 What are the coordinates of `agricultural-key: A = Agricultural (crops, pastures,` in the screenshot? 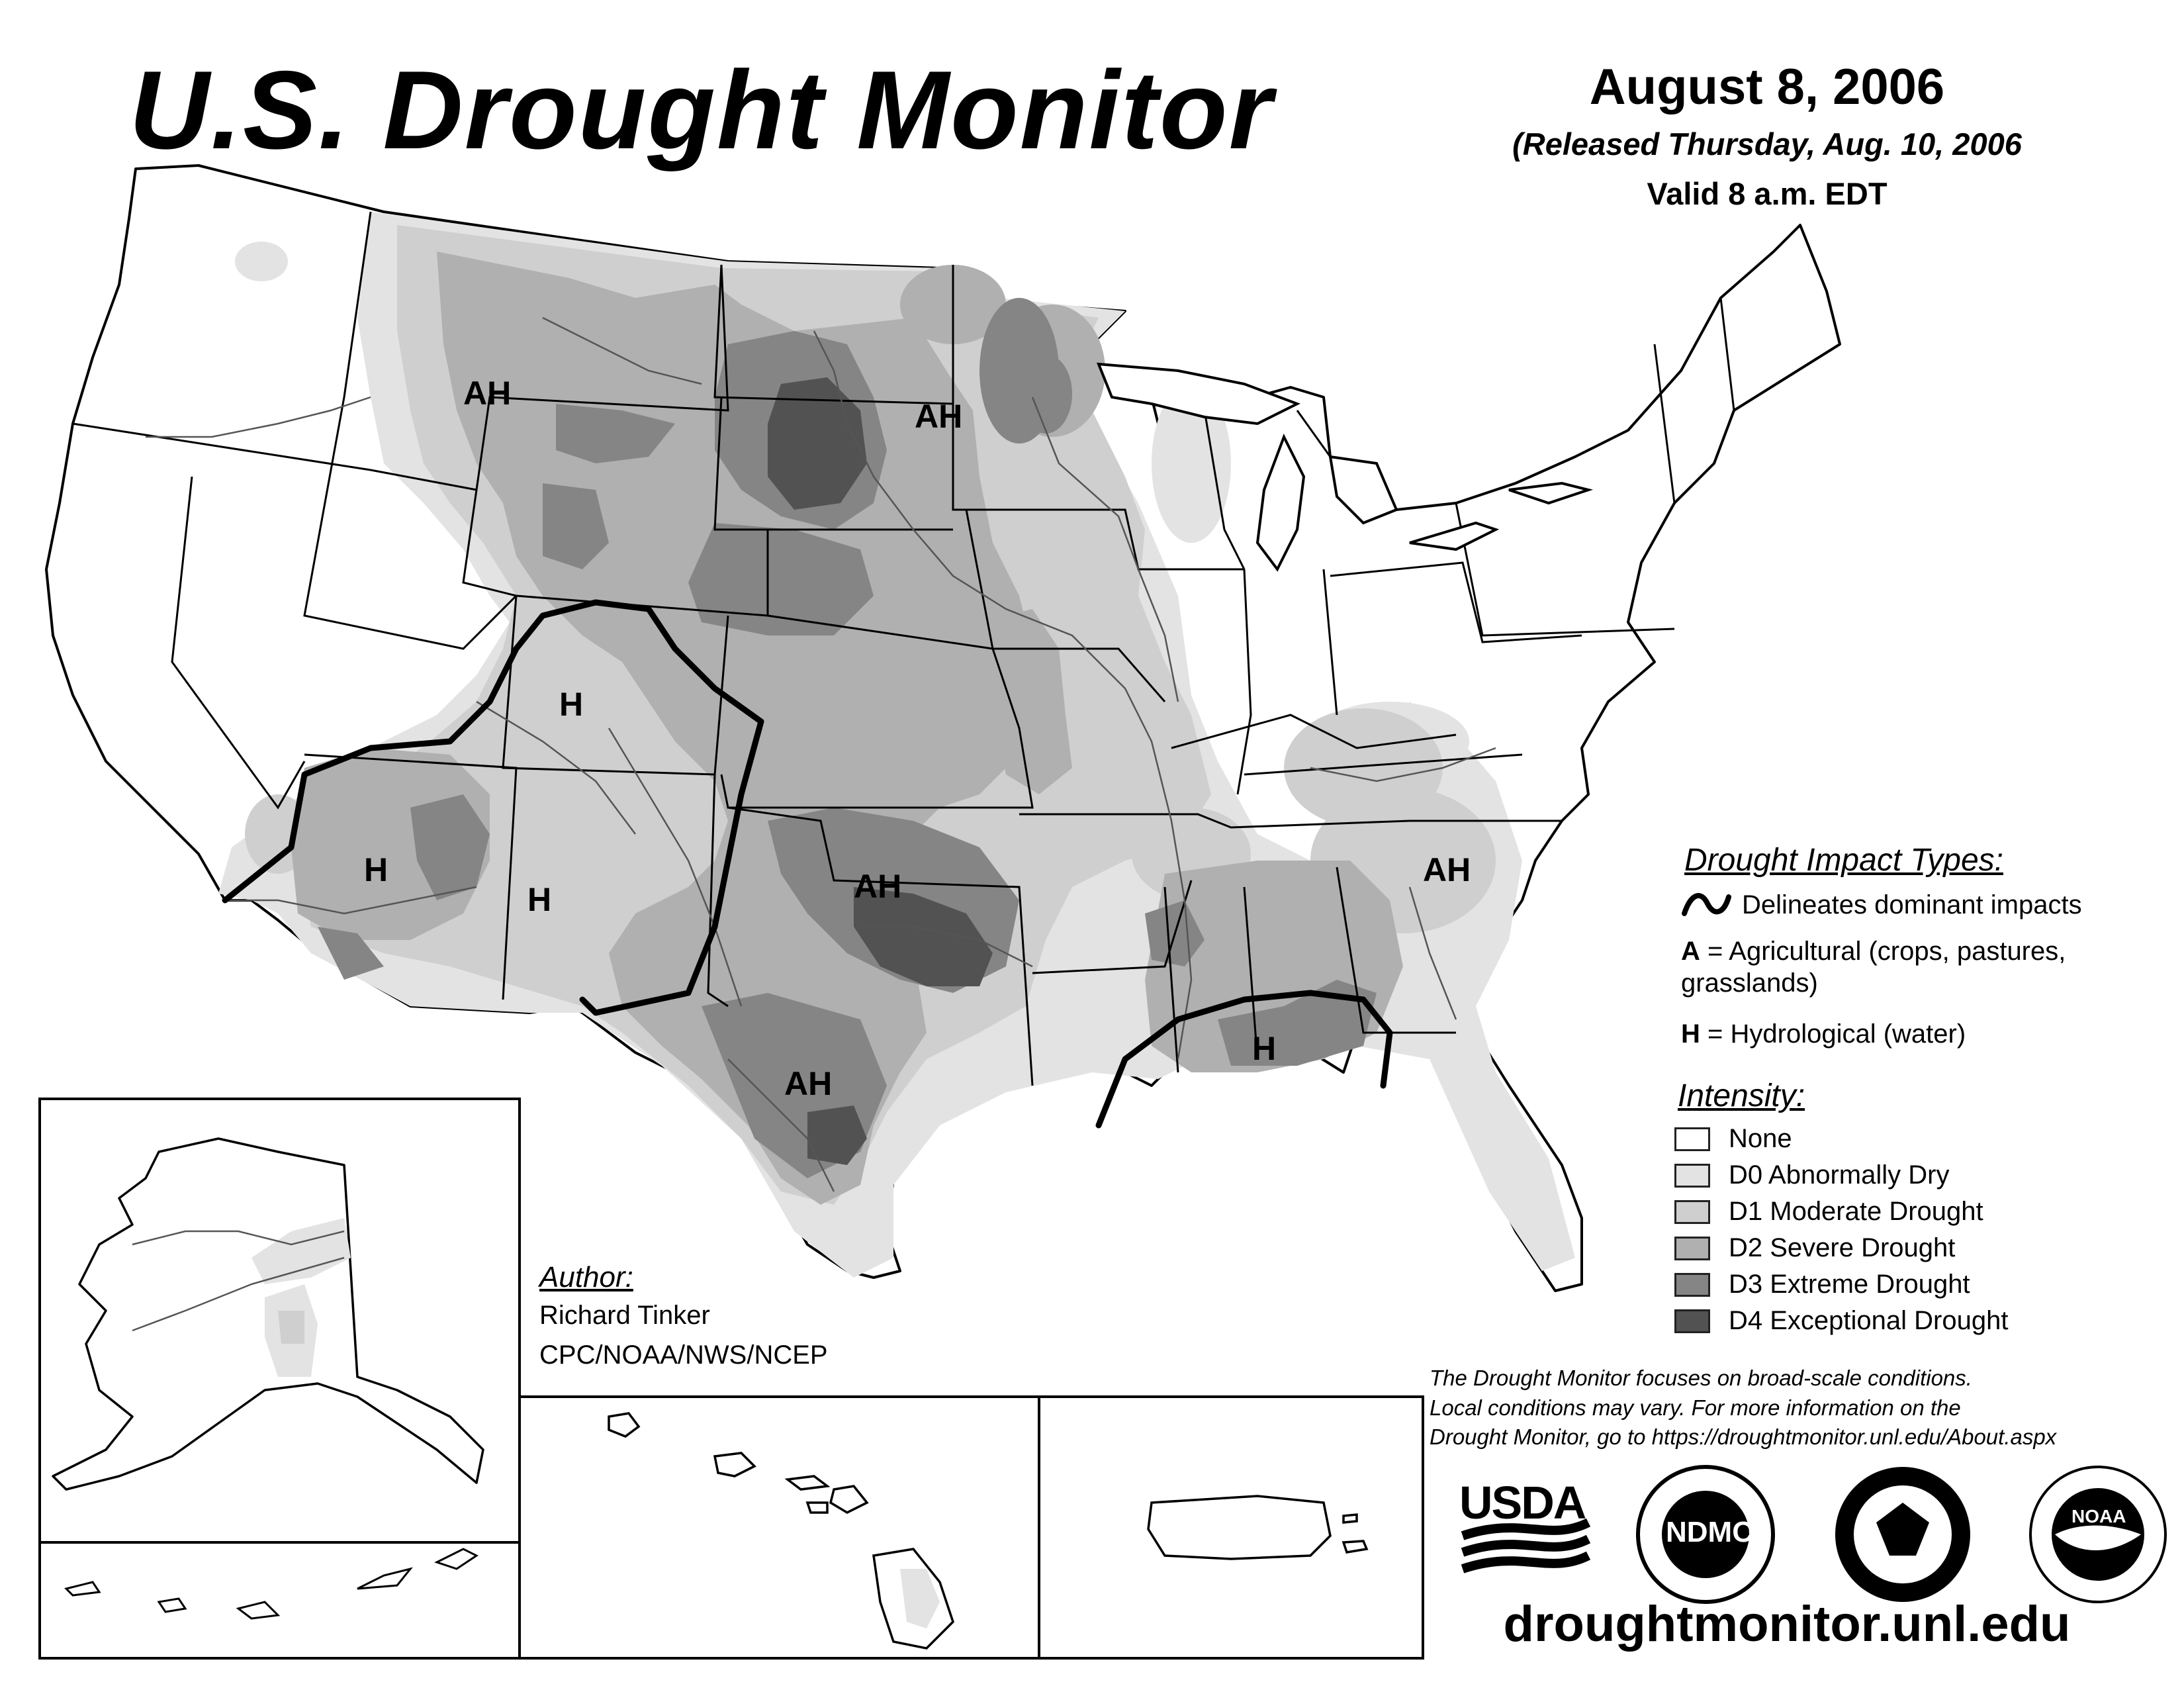 It's located at (1874, 951).